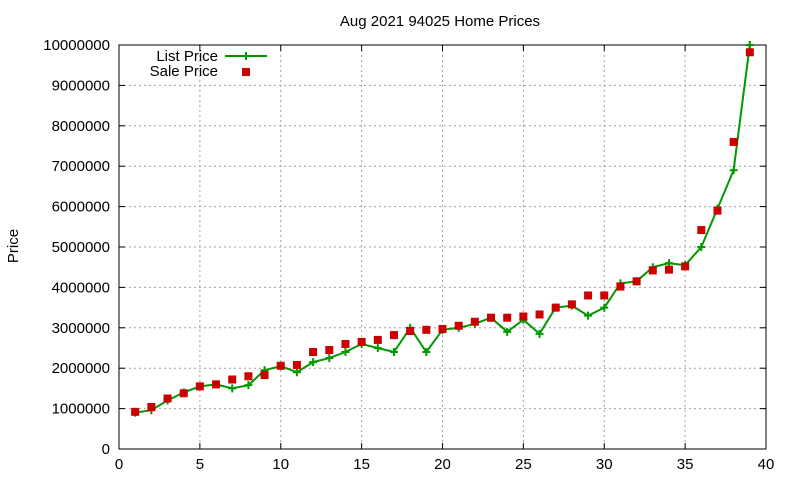 Image resolution: width=800 pixels, height=485 pixels. What do you see at coordinates (81, 287) in the screenshot?
I see `y-tick-label: 4000000` at bounding box center [81, 287].